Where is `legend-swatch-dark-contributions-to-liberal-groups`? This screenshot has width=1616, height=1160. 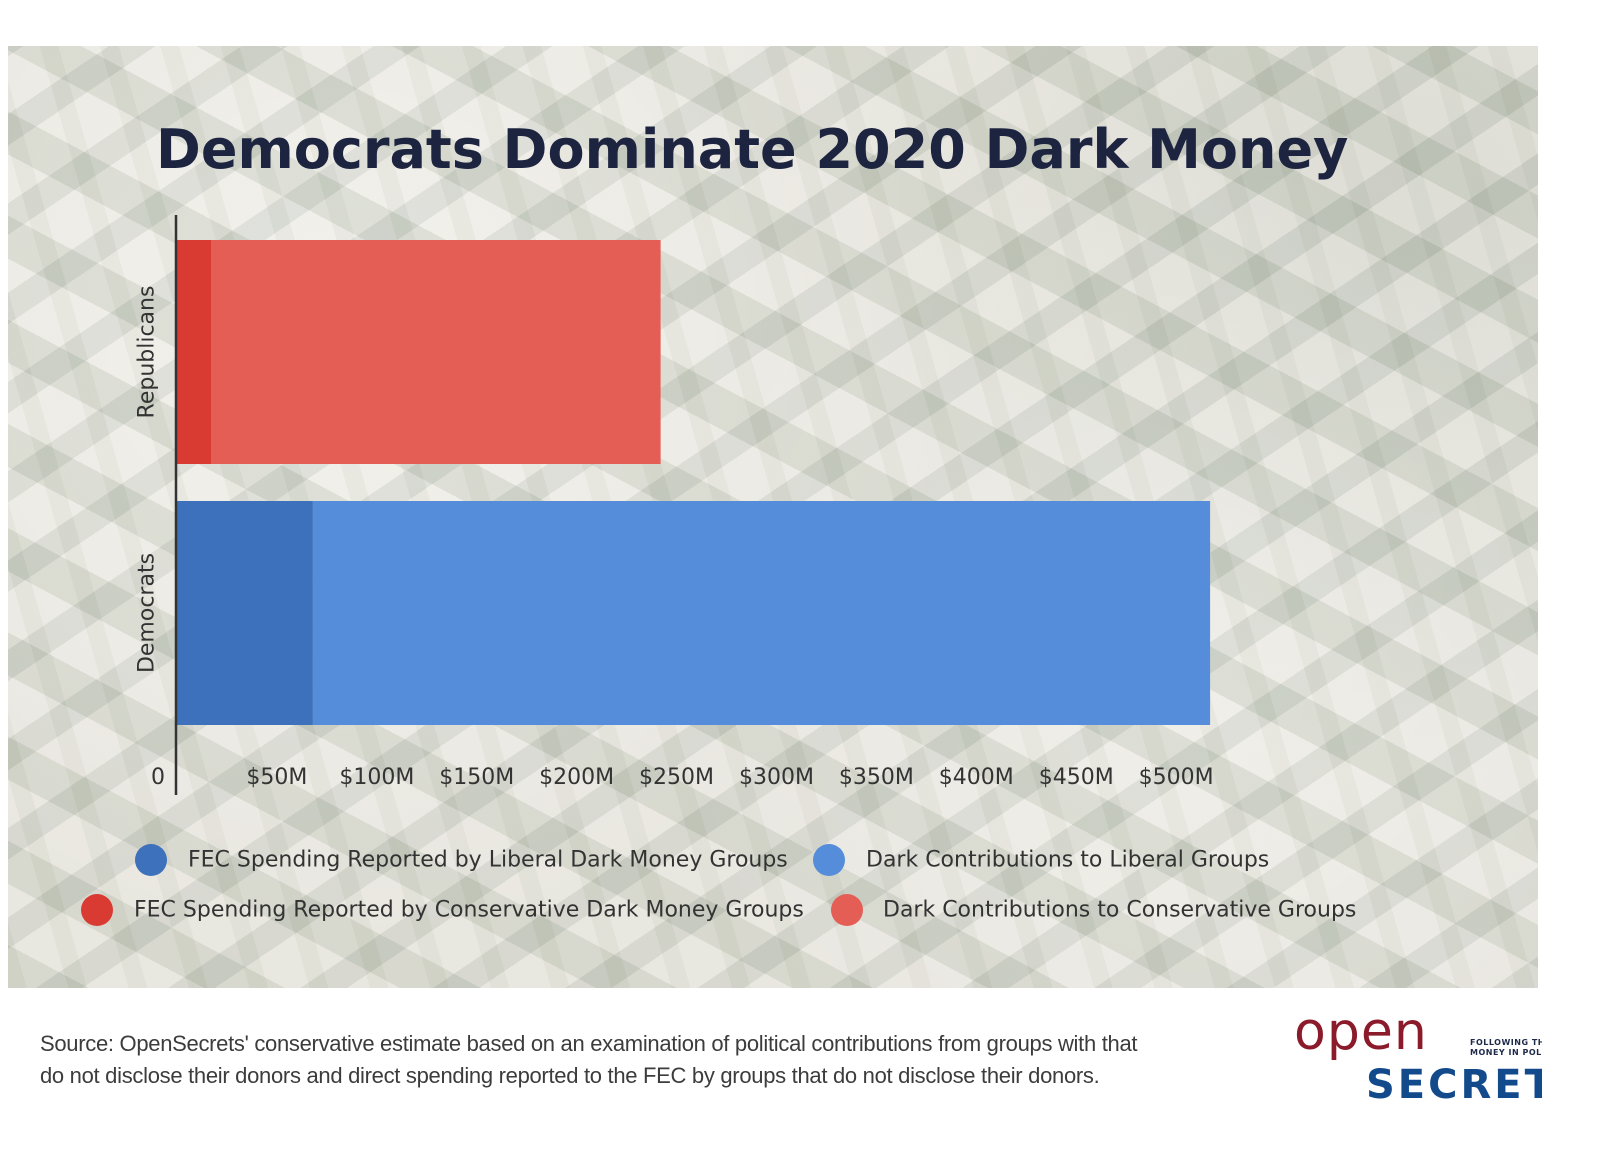
legend-swatch-dark-contributions-to-liberal-groups is located at coordinates (829, 860).